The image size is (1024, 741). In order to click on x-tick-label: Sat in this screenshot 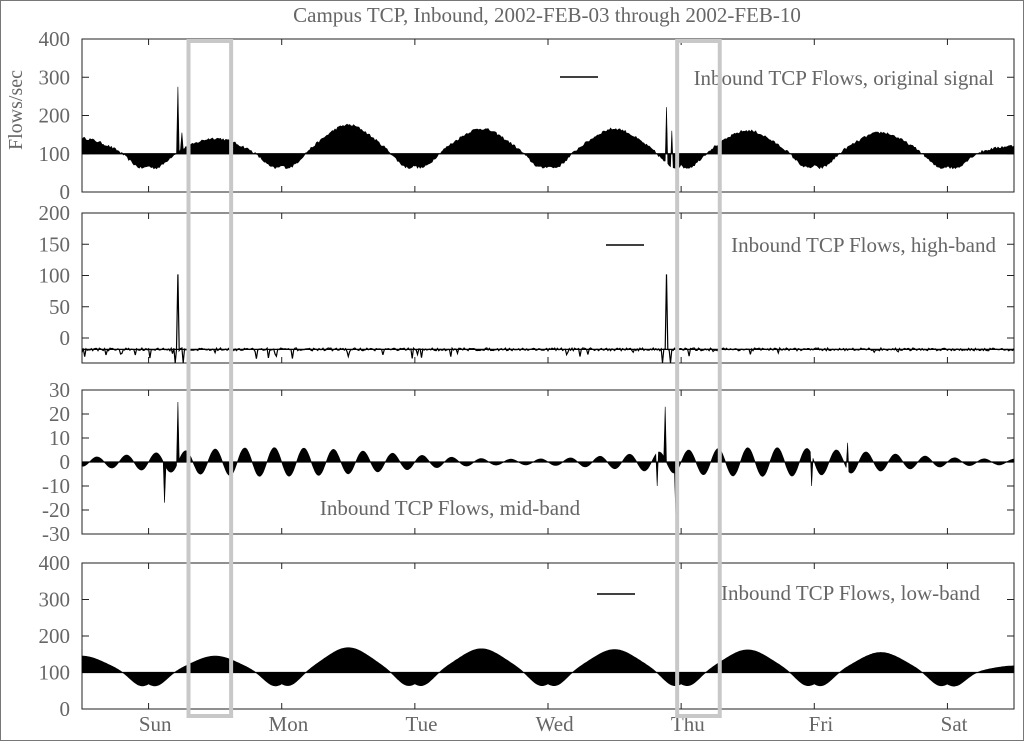, I will do `click(954, 724)`.